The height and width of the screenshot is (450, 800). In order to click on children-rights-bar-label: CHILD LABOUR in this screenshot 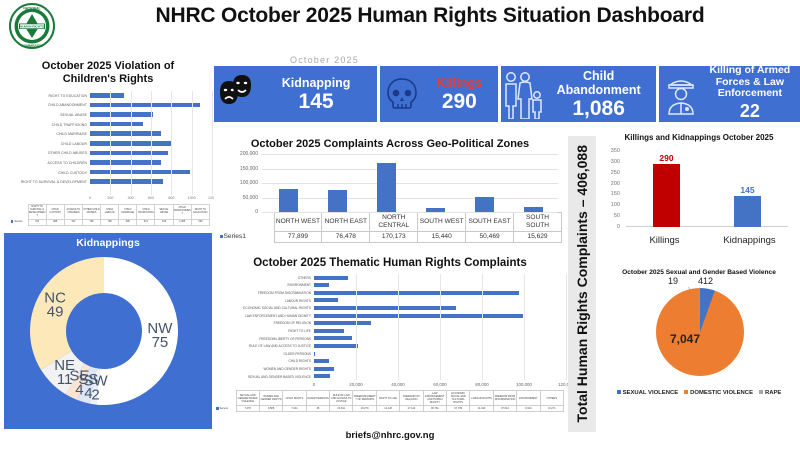, I will do `click(73, 143)`.